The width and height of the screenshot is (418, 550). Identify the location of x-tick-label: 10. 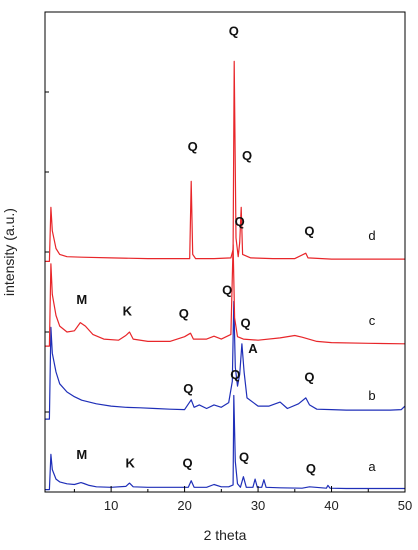
(111, 505).